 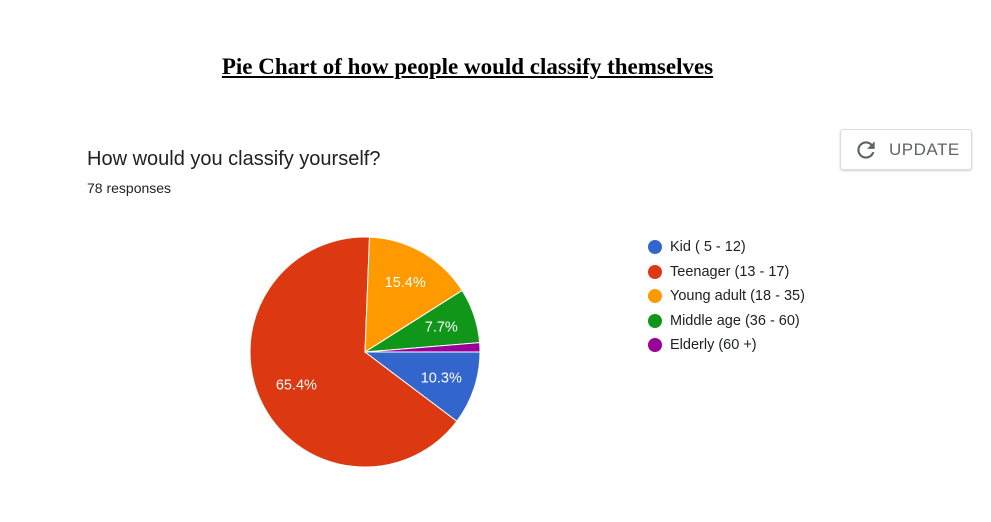 I want to click on legend-item-kid: Kid ( 5 - 12), so click(x=726, y=247).